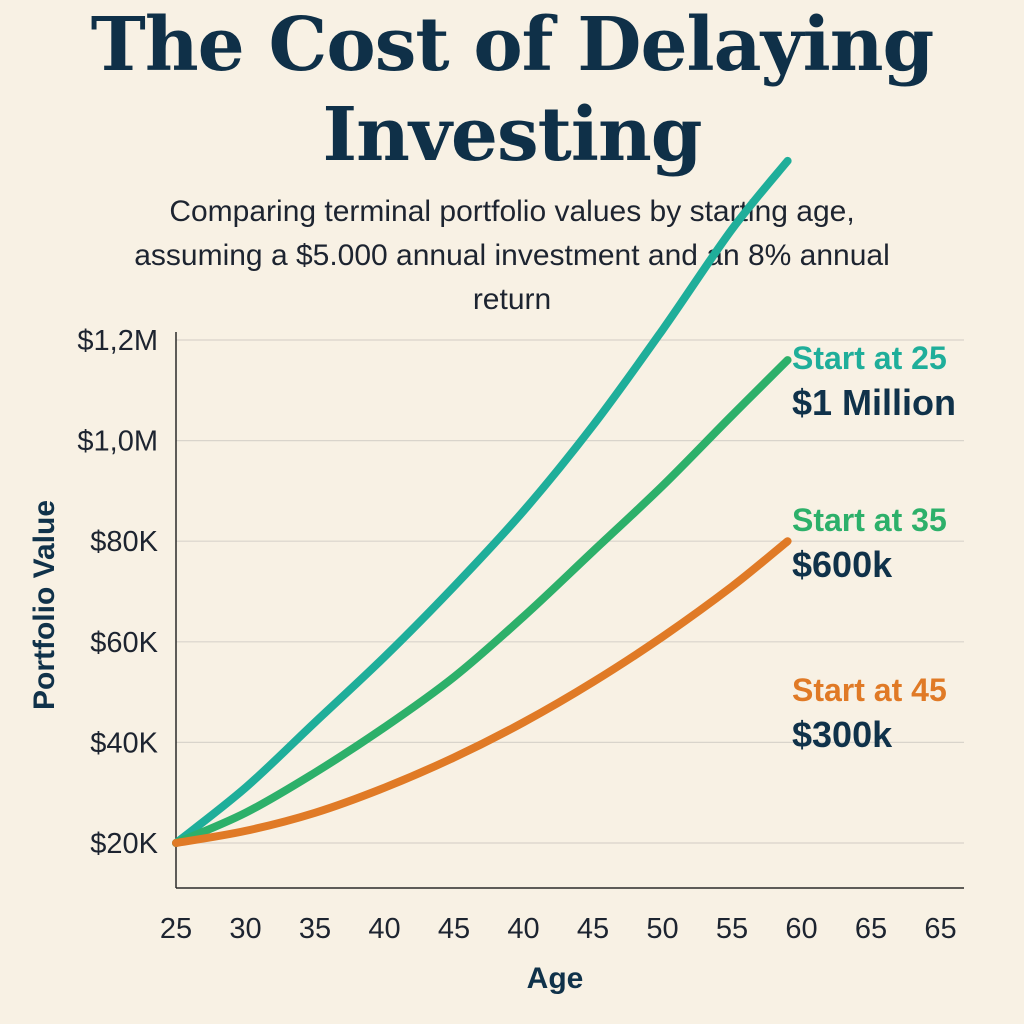  I want to click on y-tick-label: $1,0M, so click(117, 442).